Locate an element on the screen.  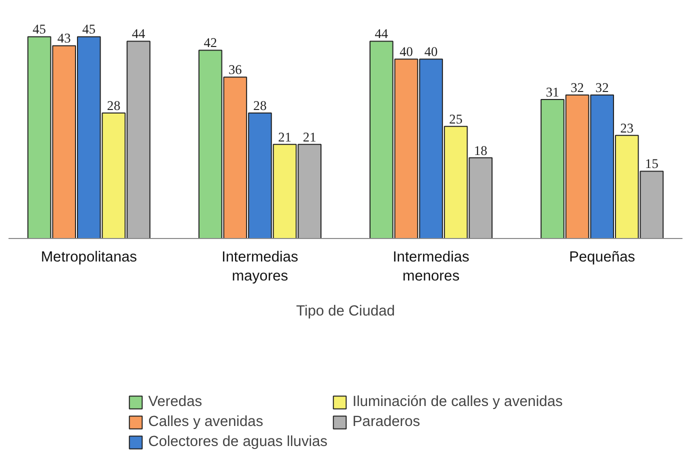
x-tick-label: Intermedias menores is located at coordinates (431, 267).